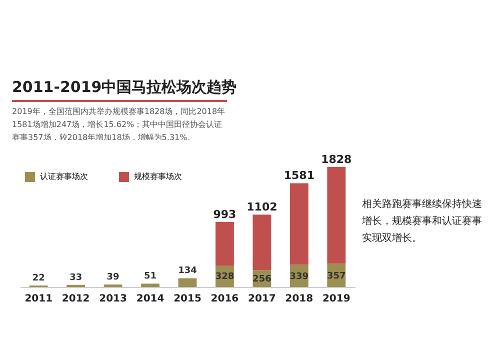 This screenshot has height=362, width=500. Describe the element at coordinates (336, 299) in the screenshot. I see `x-tick-label: 2019` at that location.